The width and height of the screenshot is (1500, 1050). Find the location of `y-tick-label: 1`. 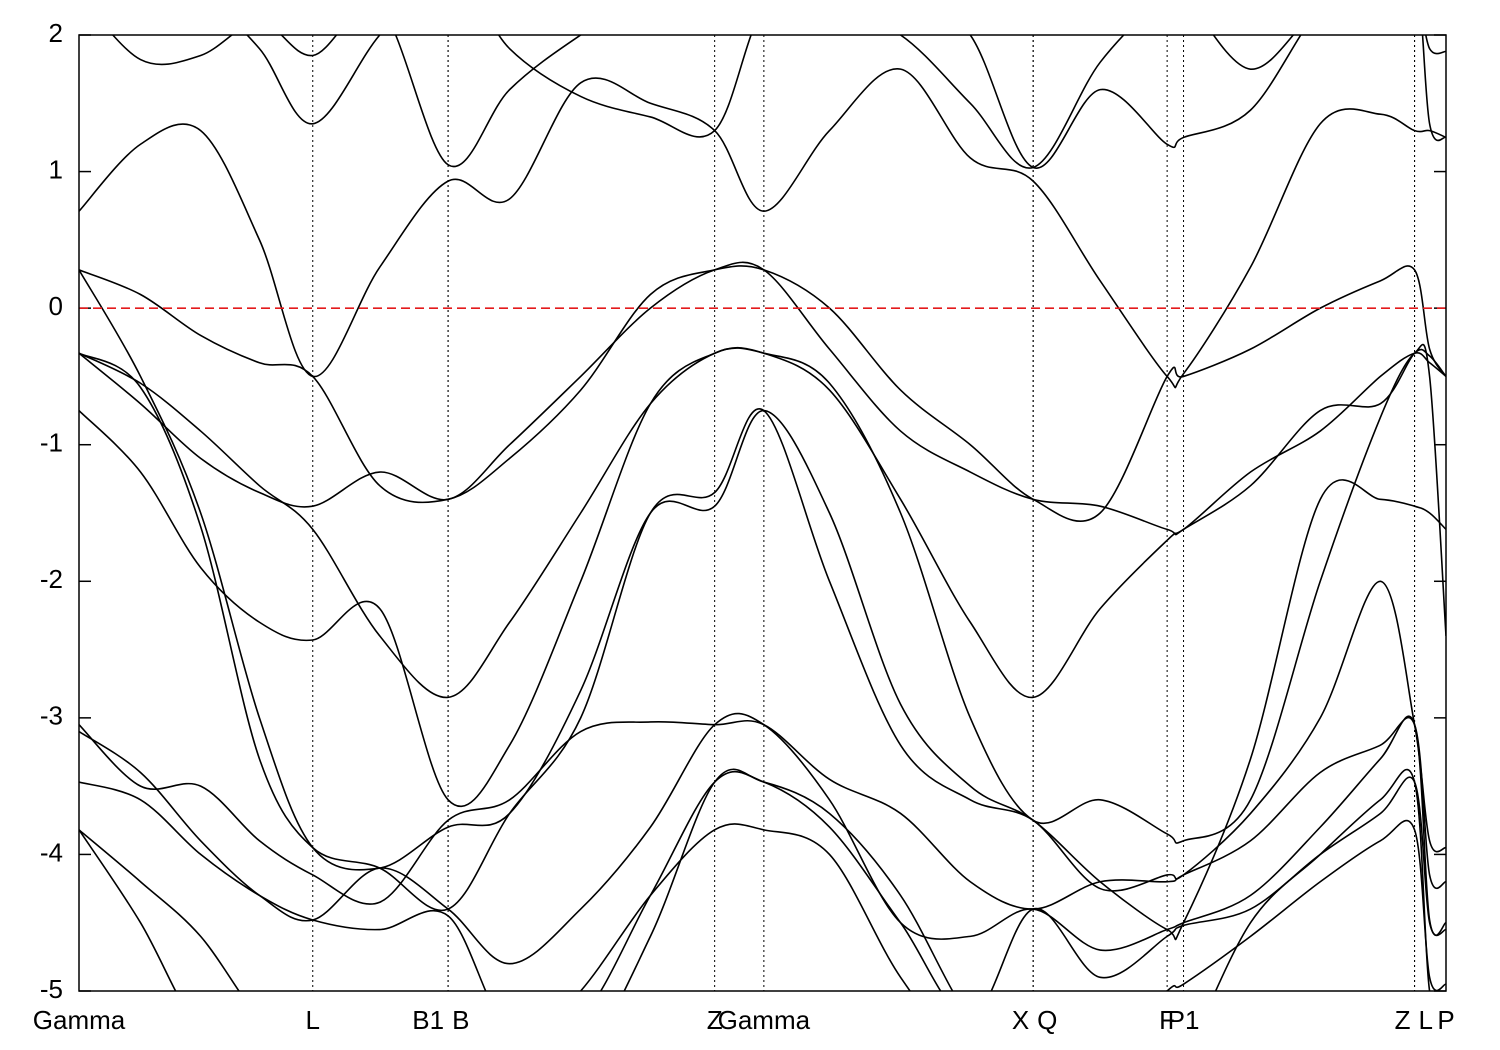

y-tick-label: 1 is located at coordinates (56, 169).